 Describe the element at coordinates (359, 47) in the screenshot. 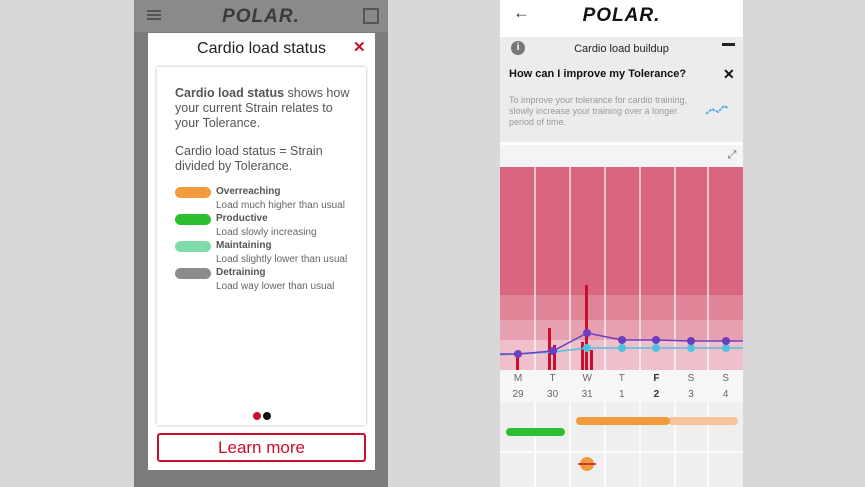

I see `close-button: ✕` at that location.